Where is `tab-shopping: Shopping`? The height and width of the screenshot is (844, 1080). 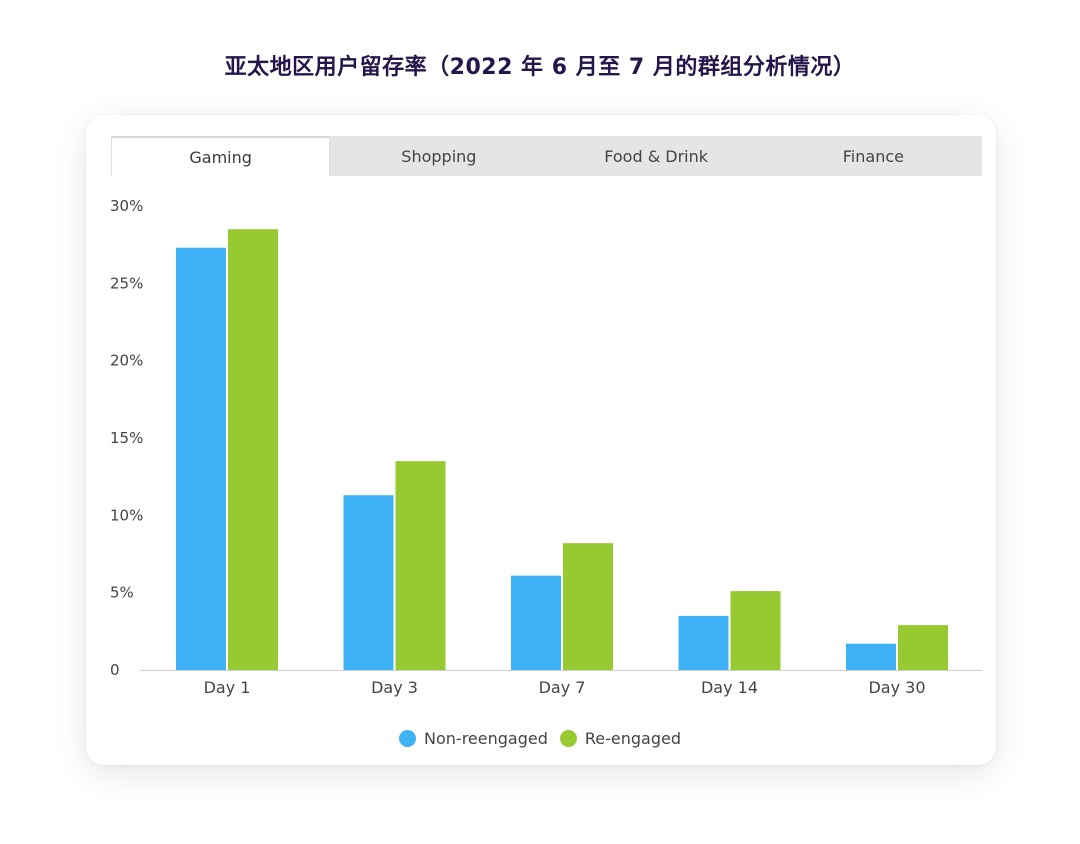
tab-shopping: Shopping is located at coordinates (439, 156).